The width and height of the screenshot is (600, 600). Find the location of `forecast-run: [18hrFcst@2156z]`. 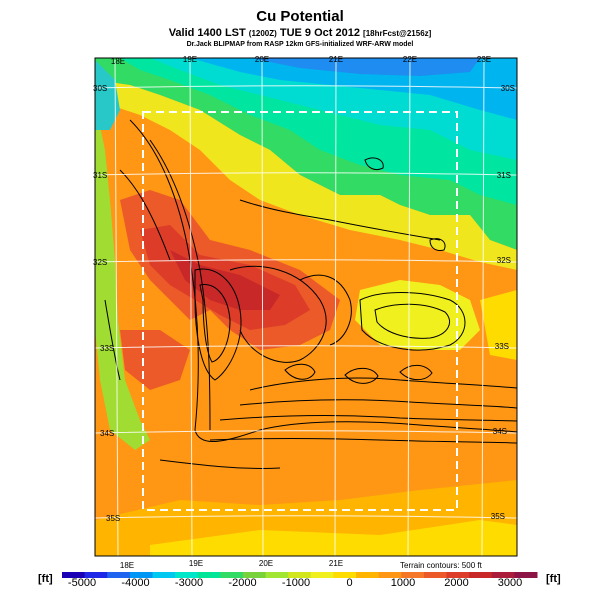

forecast-run: [18hrFcst@2156z] is located at coordinates (397, 33).